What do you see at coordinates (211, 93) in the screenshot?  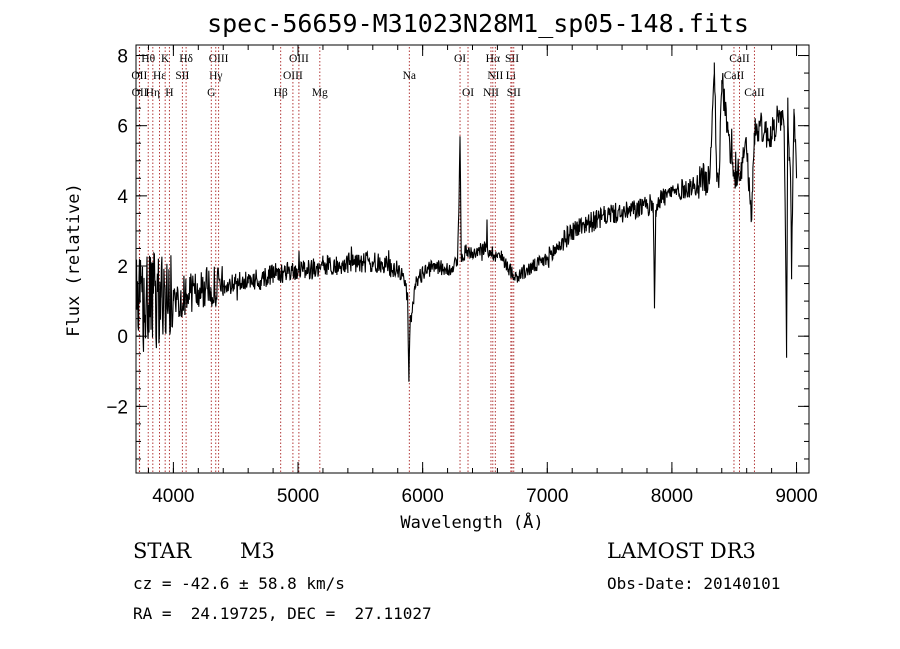 I see `line-label: G` at bounding box center [211, 93].